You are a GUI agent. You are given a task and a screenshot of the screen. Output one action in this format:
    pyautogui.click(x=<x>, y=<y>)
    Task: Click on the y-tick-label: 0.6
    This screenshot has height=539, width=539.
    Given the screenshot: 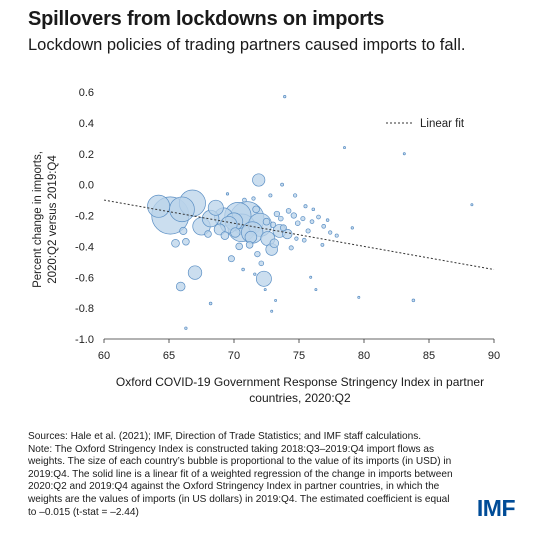 What is the action you would take?
    pyautogui.click(x=86, y=93)
    